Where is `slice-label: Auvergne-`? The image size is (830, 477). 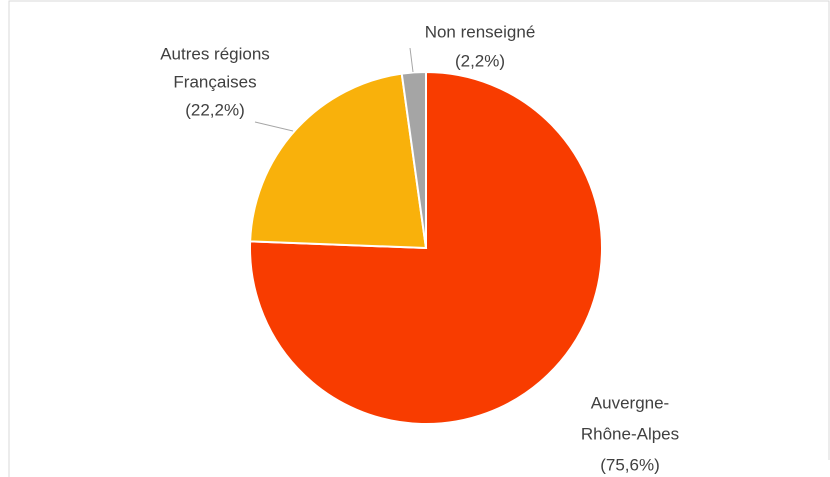
slice-label: Auvergne- is located at coordinates (630, 402).